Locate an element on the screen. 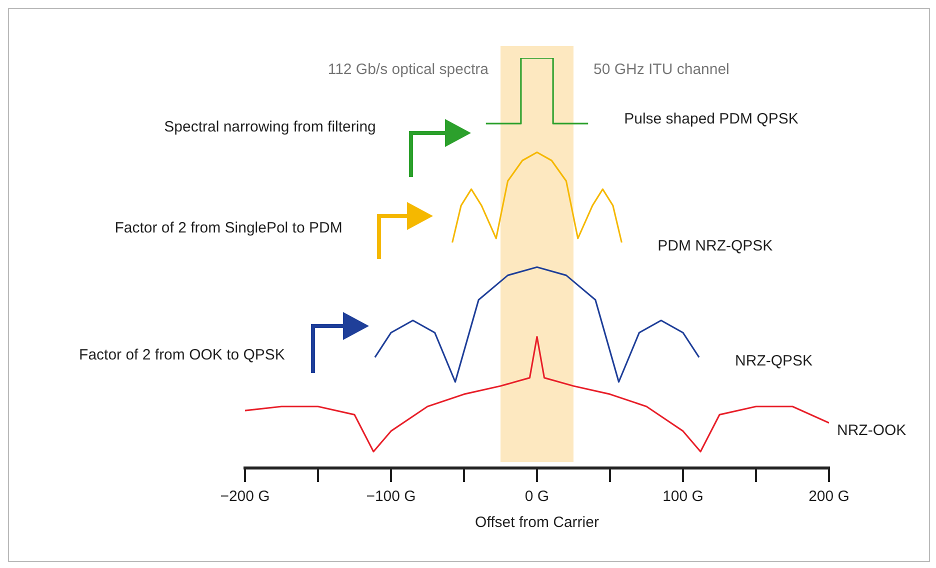  x-tick-label: 200 G is located at coordinates (829, 497).